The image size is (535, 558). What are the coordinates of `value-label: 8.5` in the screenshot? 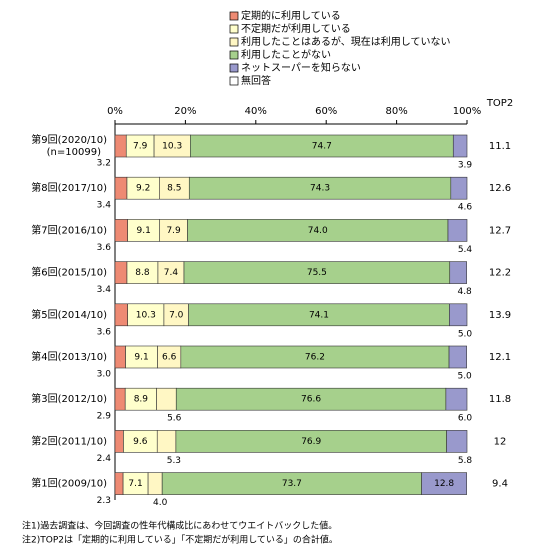 It's located at (174, 189).